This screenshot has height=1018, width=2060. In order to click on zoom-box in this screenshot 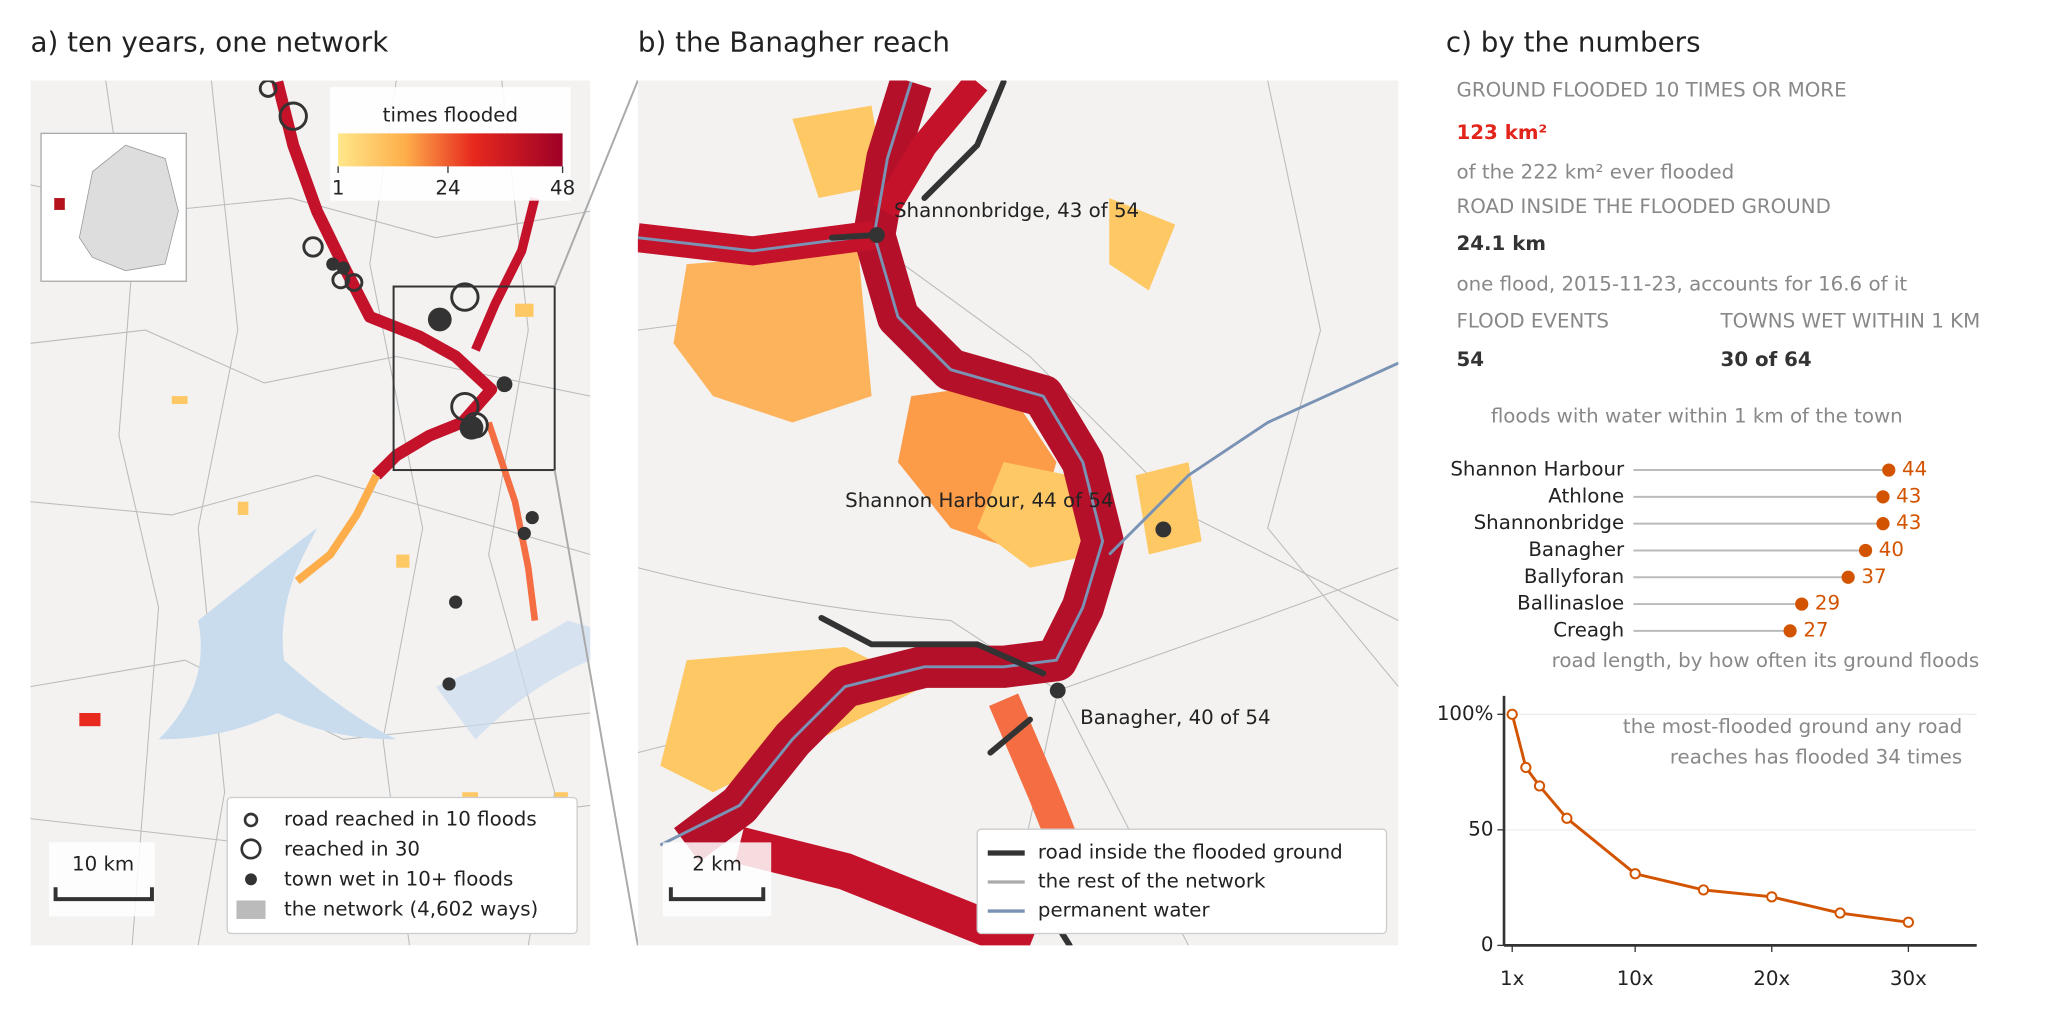, I will do `click(474, 378)`.